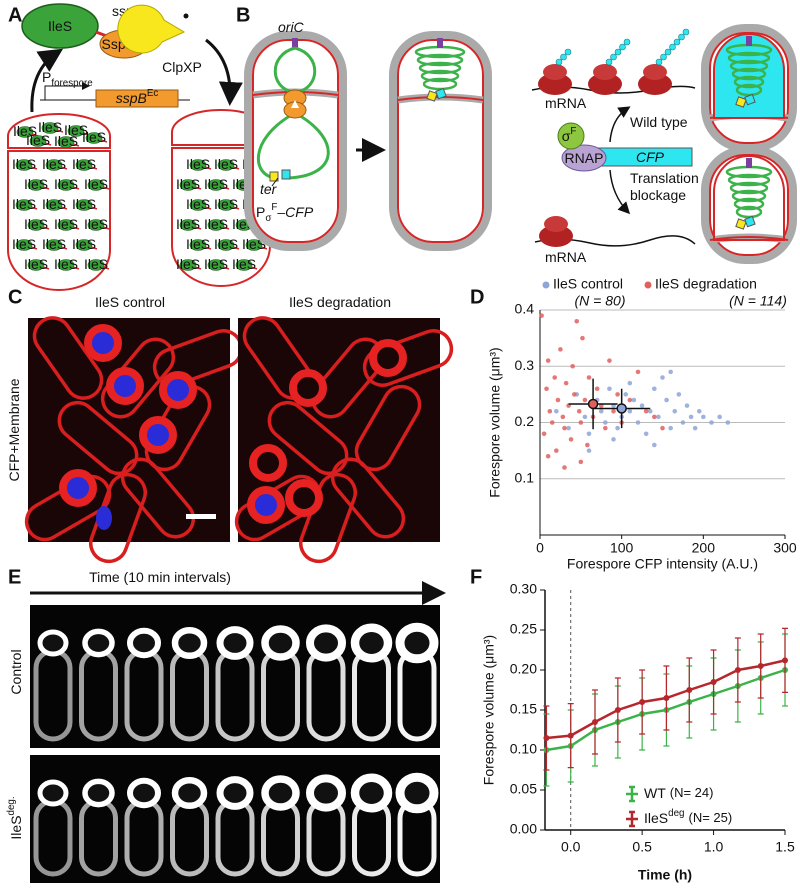 Image resolution: width=800 pixels, height=891 pixels. I want to click on channel-label-part: CFP+Membrane, so click(14, 429).